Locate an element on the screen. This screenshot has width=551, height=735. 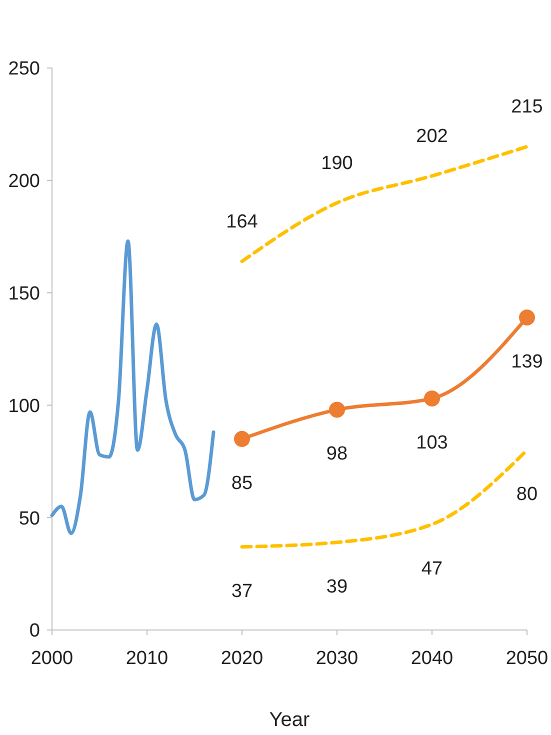
data-label: 202 is located at coordinates (432, 136).